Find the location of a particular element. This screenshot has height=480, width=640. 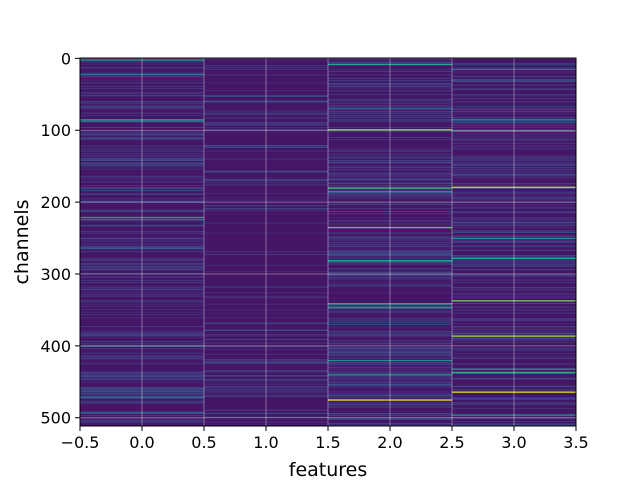

y-tick-label: 200 is located at coordinates (55, 202).